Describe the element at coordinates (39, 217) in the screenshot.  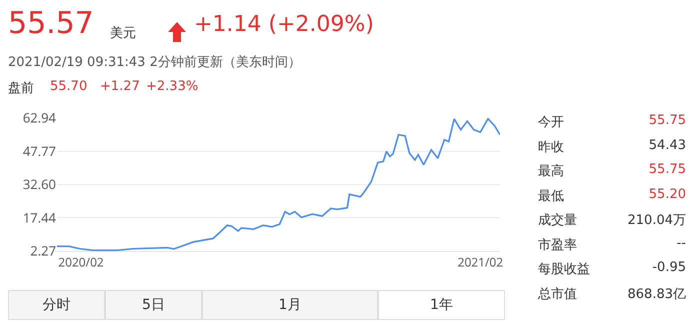
I see `y-tick-label: 17.44` at that location.